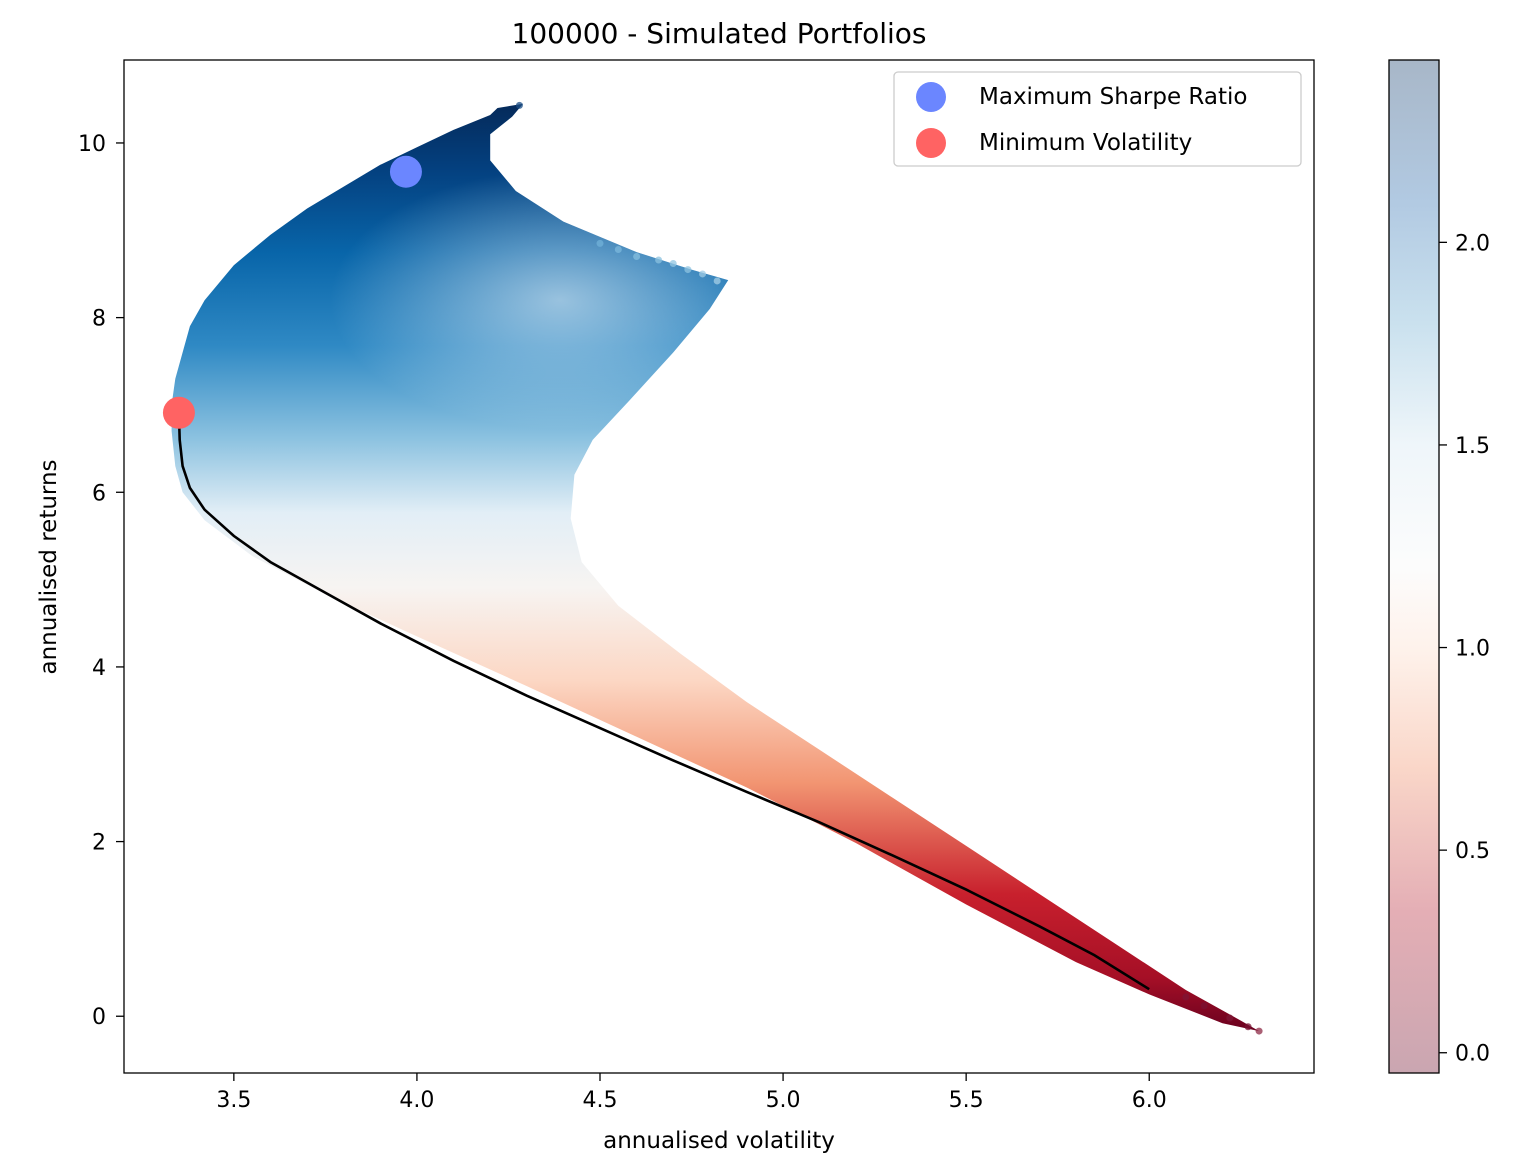 This screenshot has height=1174, width=1530. I want to click on y-tick-label: 4, so click(99, 668).